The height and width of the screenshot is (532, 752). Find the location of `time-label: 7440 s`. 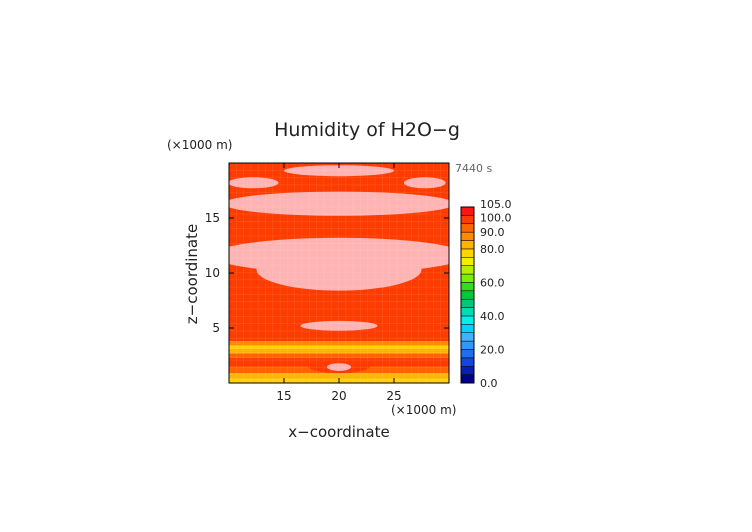

time-label: 7440 s is located at coordinates (473, 168).